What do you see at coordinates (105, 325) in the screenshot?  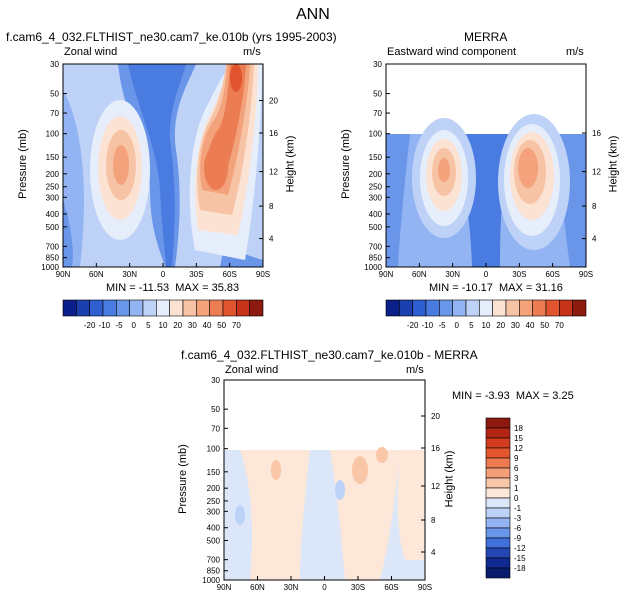 I see `colorbar-label: -10` at bounding box center [105, 325].